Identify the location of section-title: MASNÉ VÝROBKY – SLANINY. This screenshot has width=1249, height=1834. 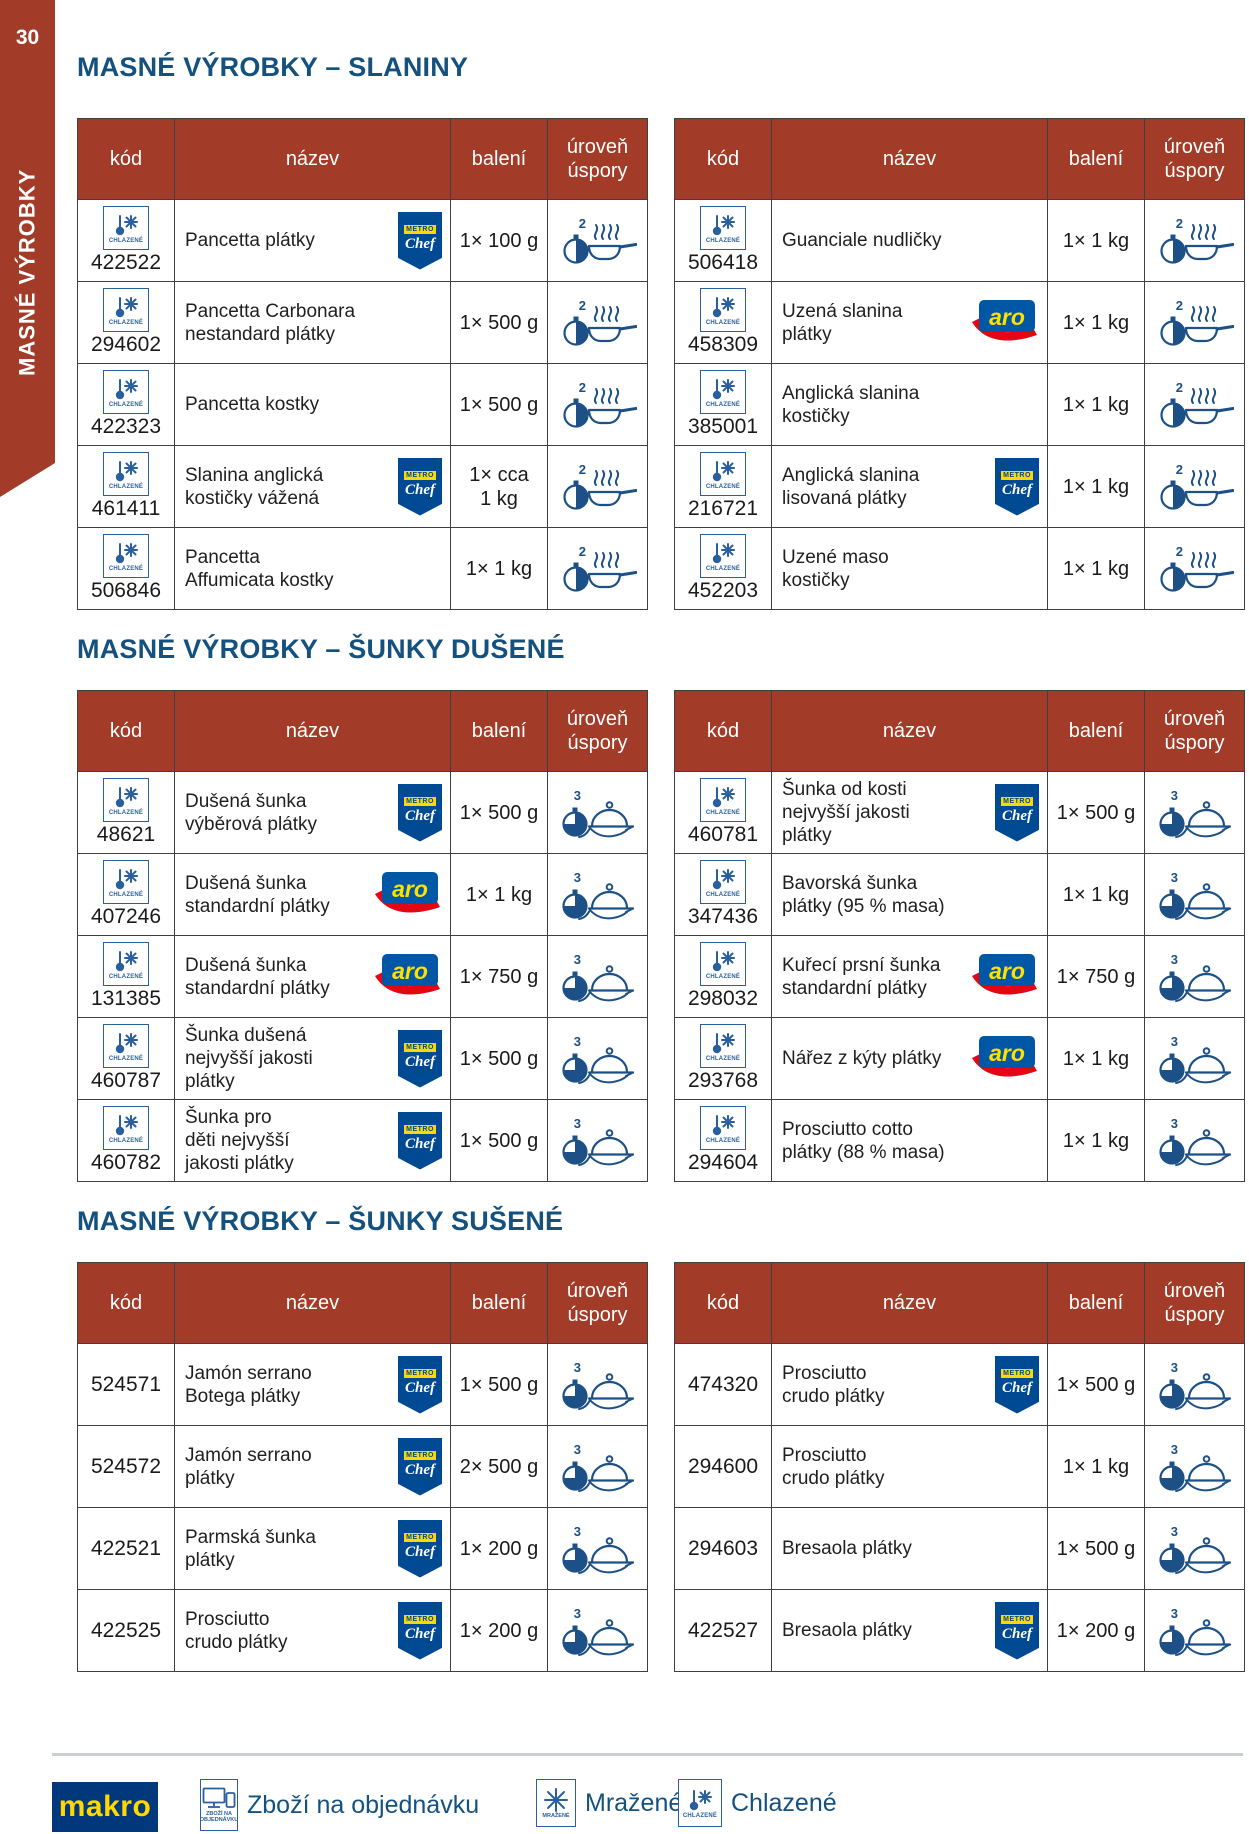
(273, 67).